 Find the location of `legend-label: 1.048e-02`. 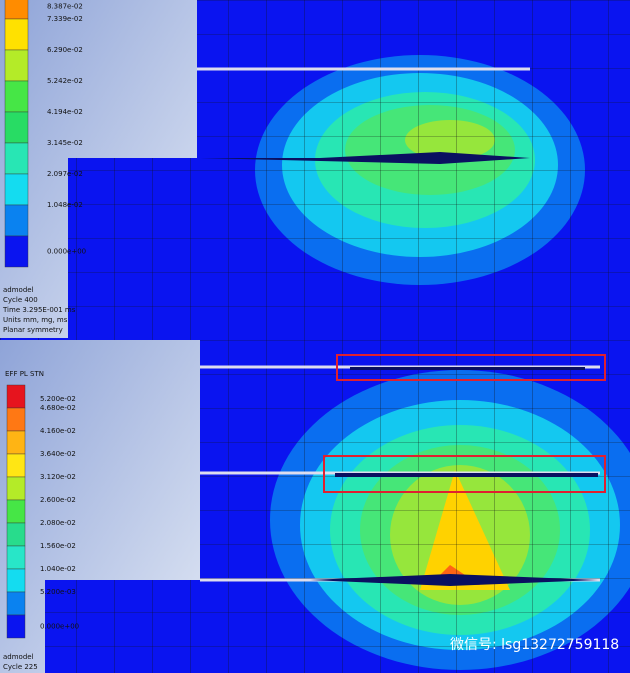

legend-label: 1.048e-02 is located at coordinates (65, 205).